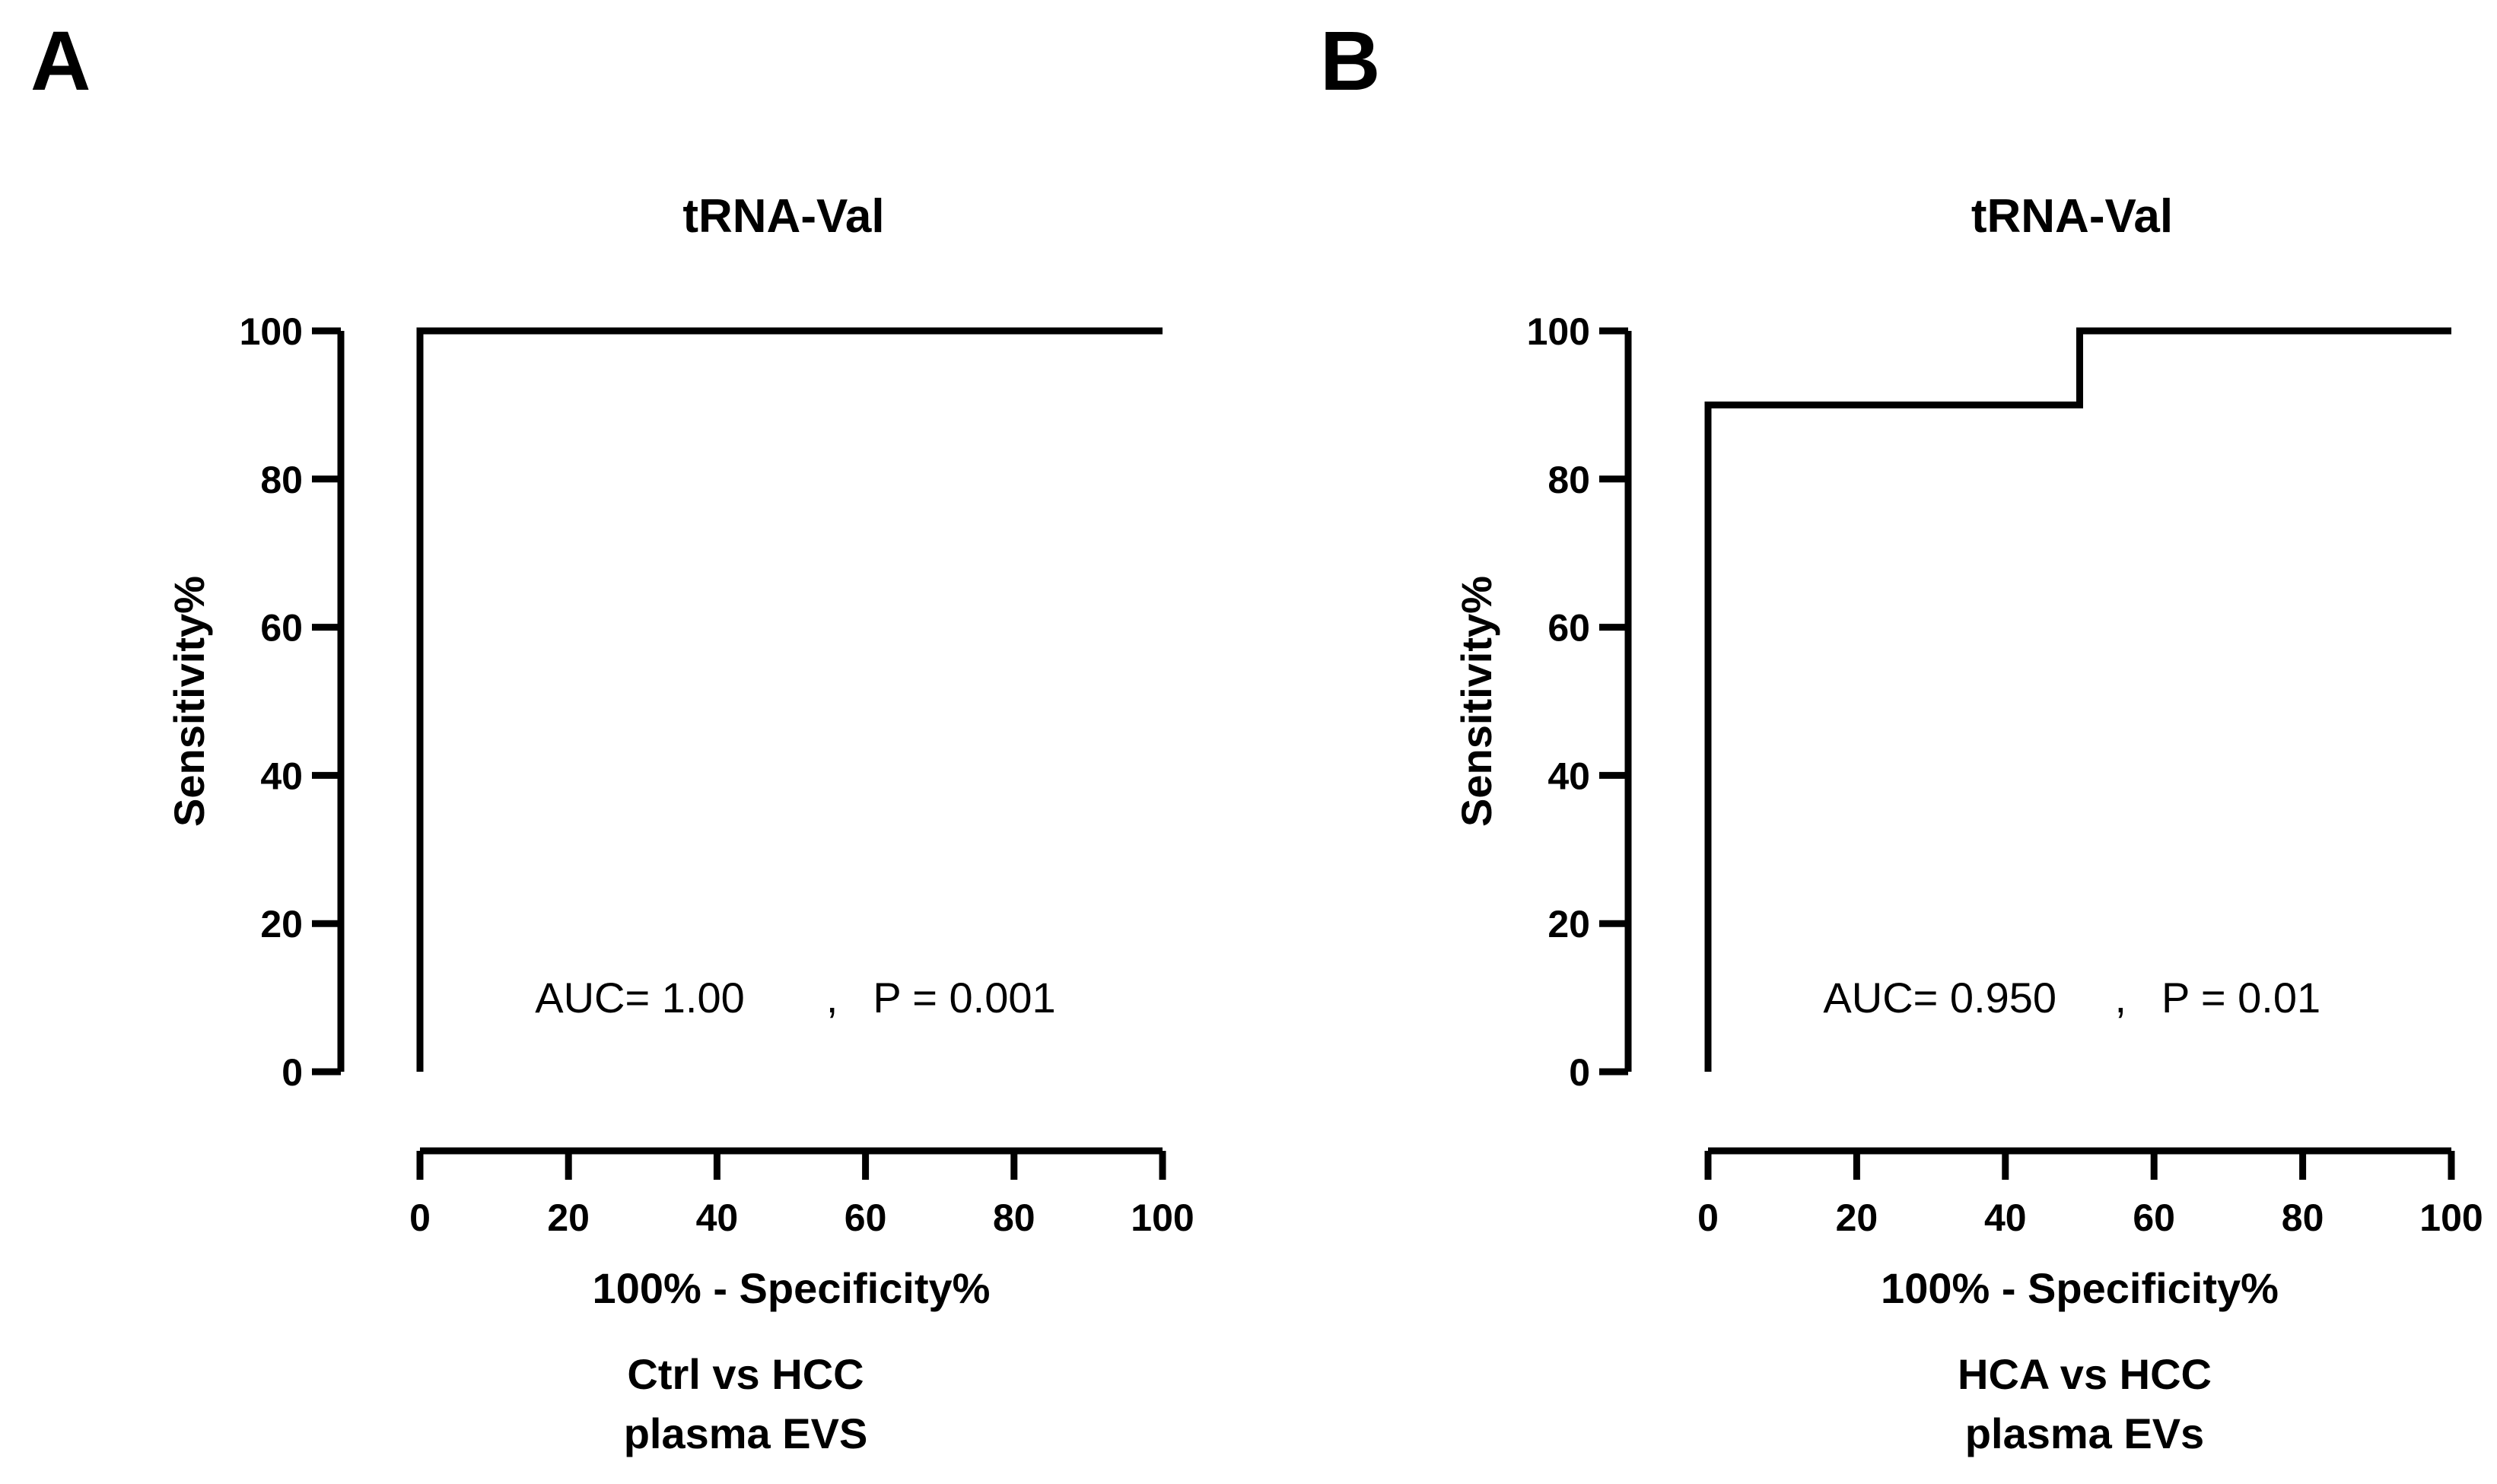 This screenshot has height=1484, width=2497. Describe the element at coordinates (2084, 1433) in the screenshot. I see `caption-line: plasma EVs` at that location.